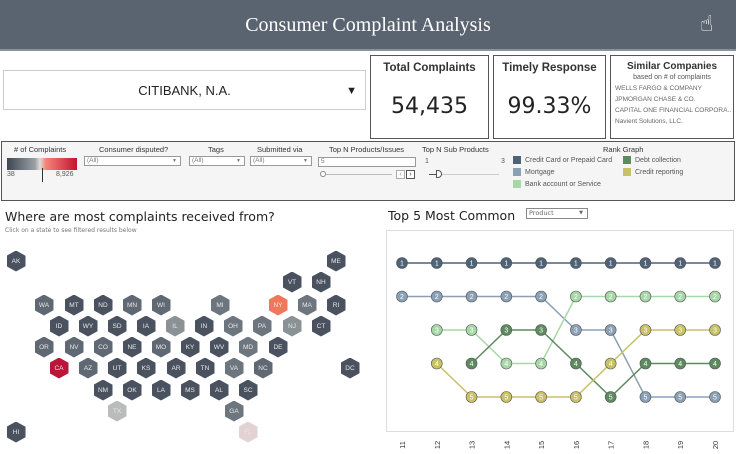 Image resolution: width=736 pixels, height=454 pixels. What do you see at coordinates (146, 368) in the screenshot?
I see `state-ks: KS` at bounding box center [146, 368].